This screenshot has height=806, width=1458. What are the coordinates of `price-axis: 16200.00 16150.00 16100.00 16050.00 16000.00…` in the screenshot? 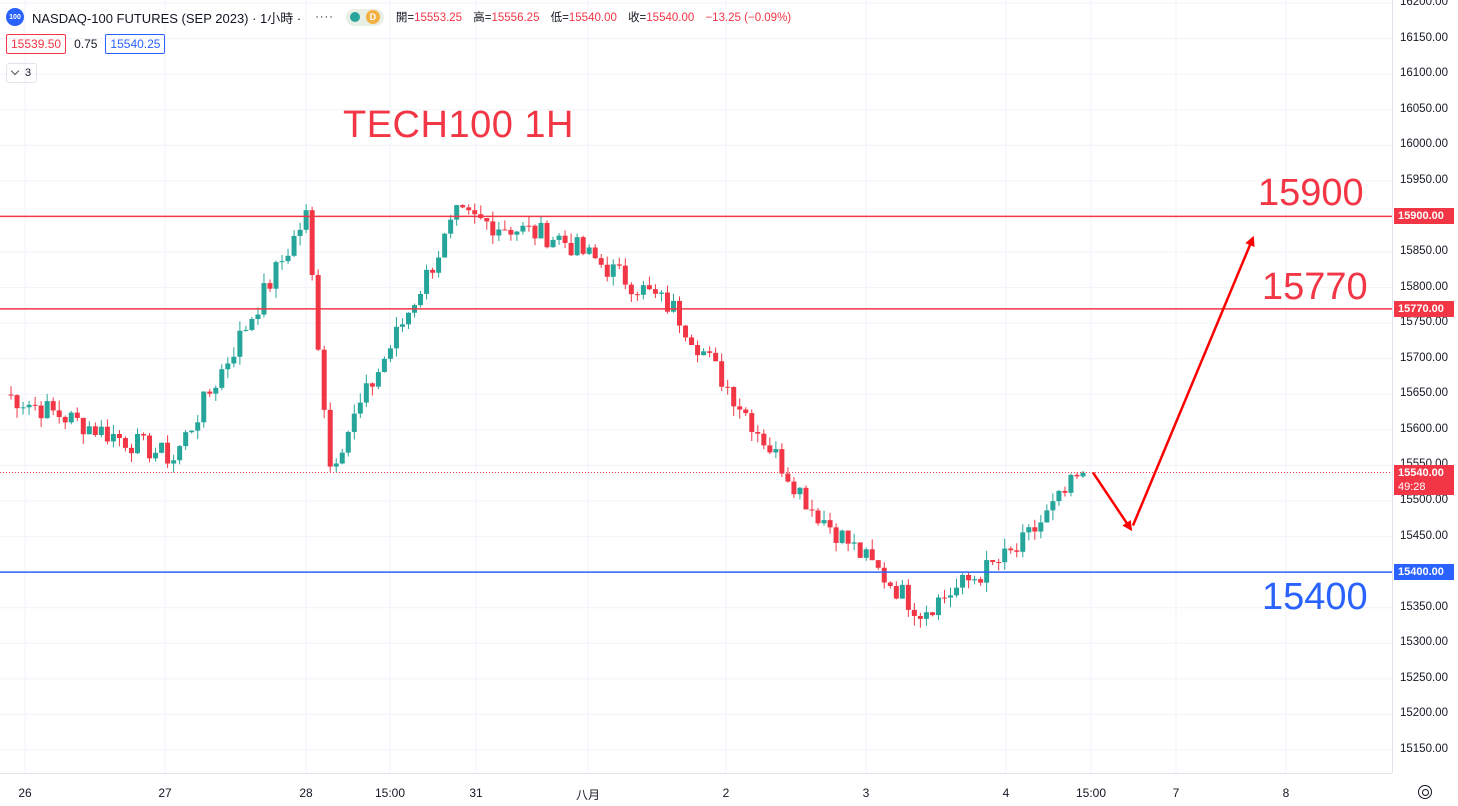 It's located at (1425, 386).